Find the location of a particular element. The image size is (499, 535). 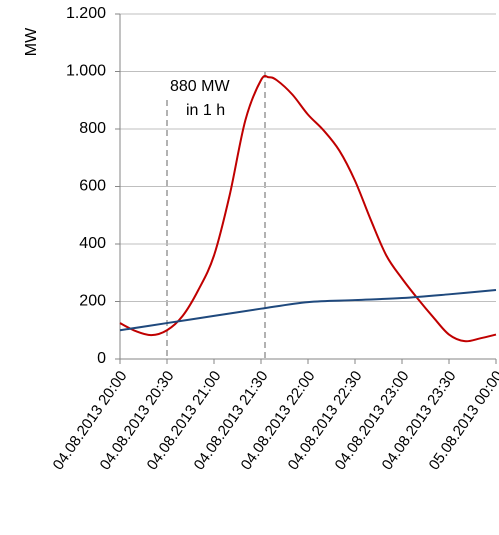

y-tick-label: 800 is located at coordinates (92, 128).